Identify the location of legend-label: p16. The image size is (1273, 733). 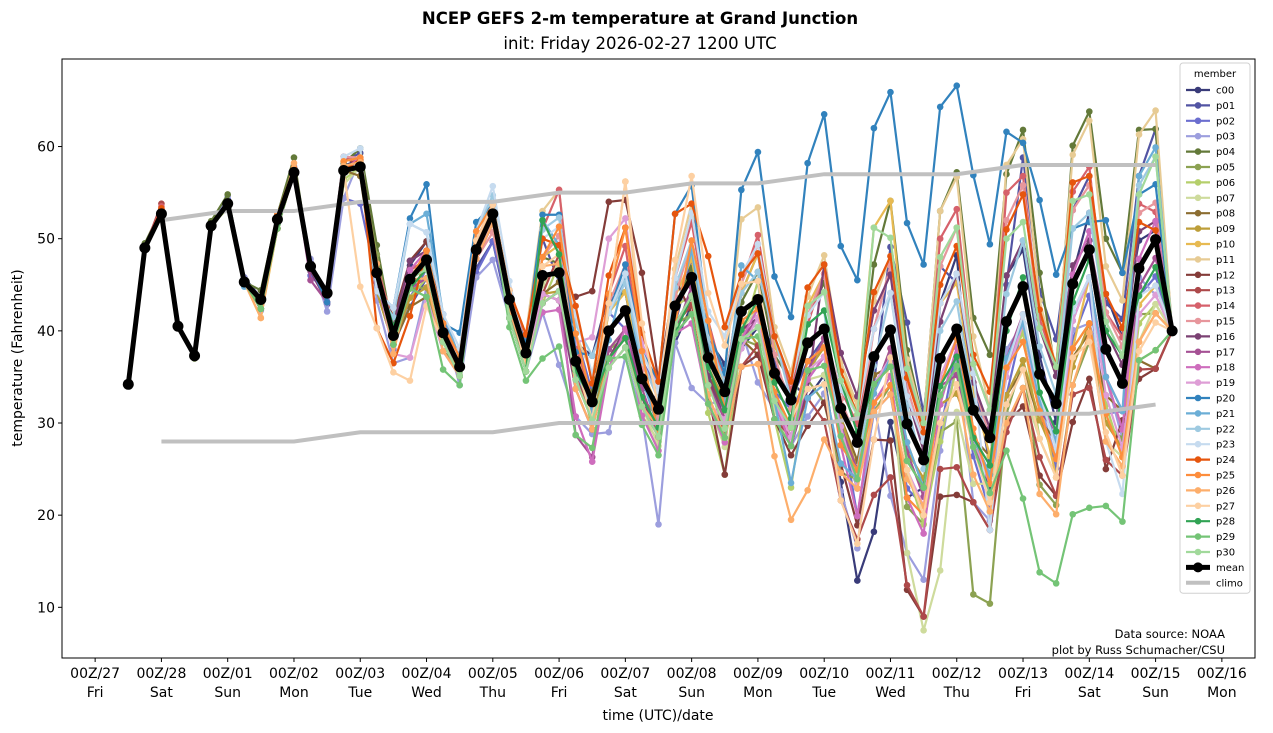
(1225, 337).